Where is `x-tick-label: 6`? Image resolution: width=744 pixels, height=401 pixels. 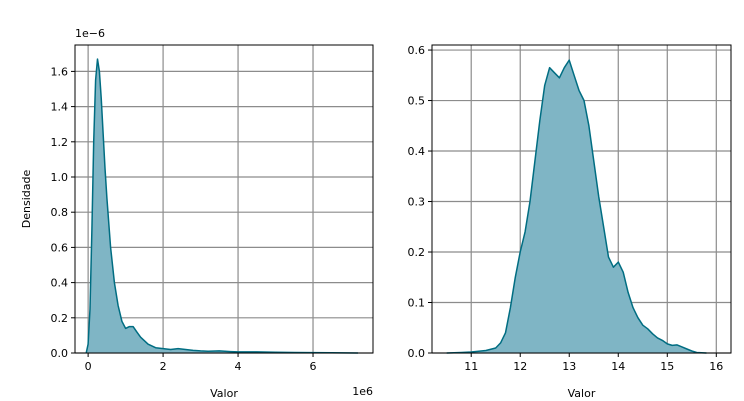 x-tick-label: 6 is located at coordinates (313, 366).